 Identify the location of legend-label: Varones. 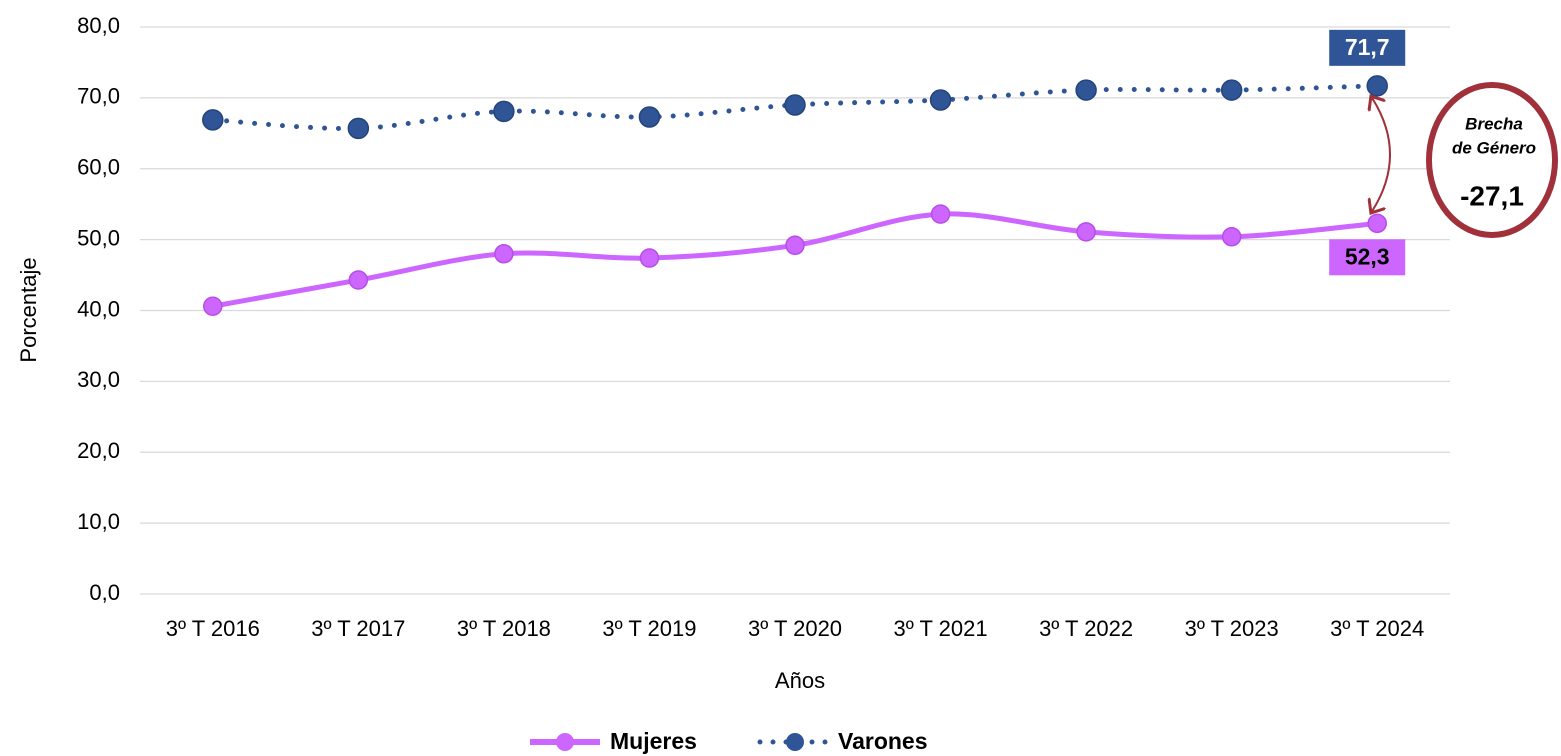
(883, 741).